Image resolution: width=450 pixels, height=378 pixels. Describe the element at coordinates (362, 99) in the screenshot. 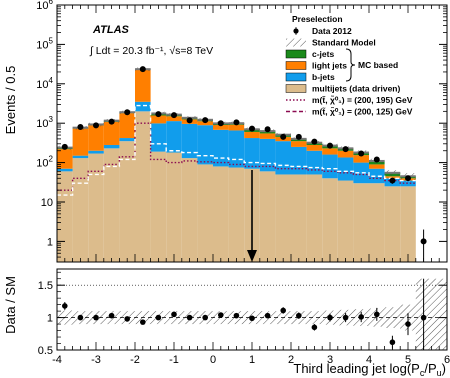

I see `legend-label-6: m(t̃, χ̃⁰₁) = (200, 195) GeV` at that location.